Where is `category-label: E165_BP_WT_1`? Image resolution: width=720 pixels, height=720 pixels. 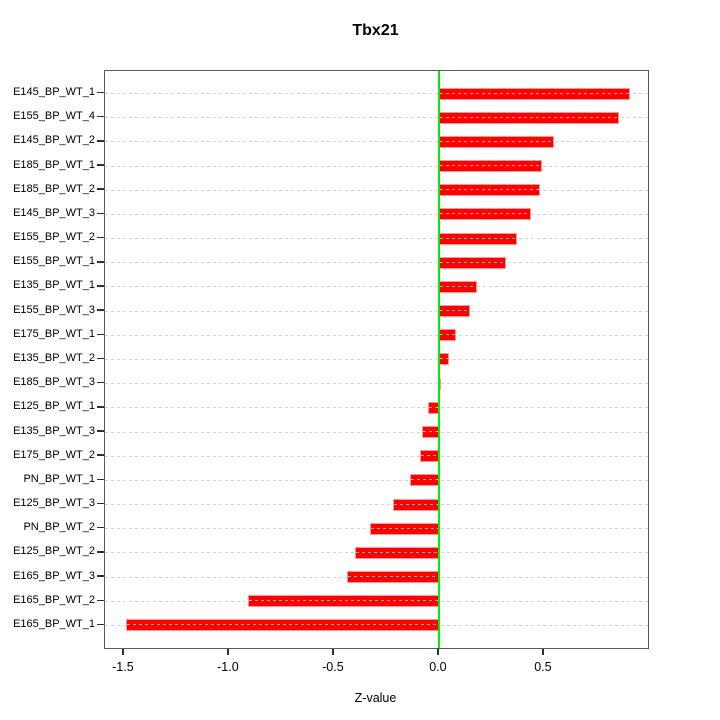 category-label: E165_BP_WT_1 is located at coordinates (54, 623).